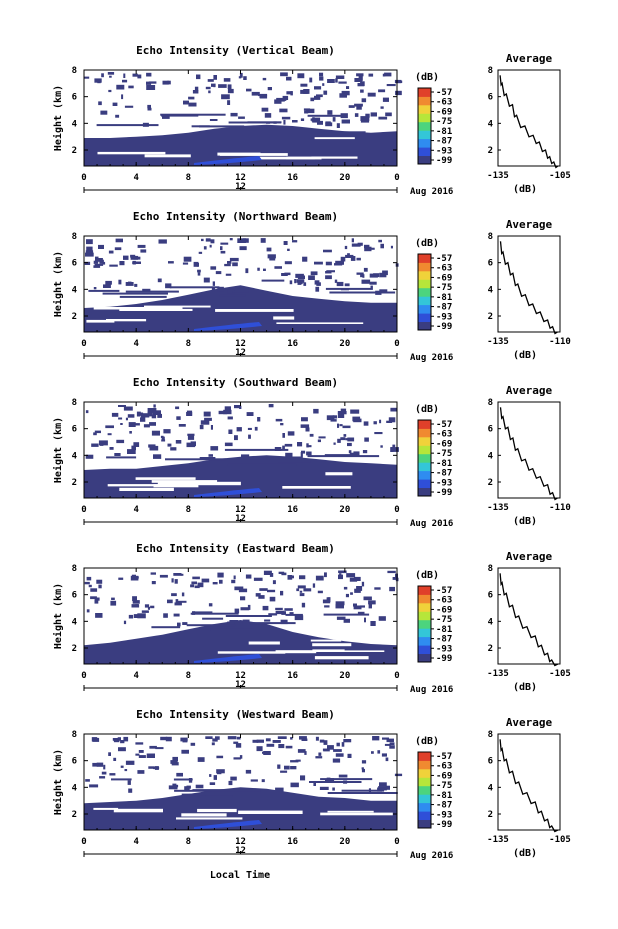  Describe the element at coordinates (74, 403) in the screenshot. I see `y-tick-label: 8` at that location.